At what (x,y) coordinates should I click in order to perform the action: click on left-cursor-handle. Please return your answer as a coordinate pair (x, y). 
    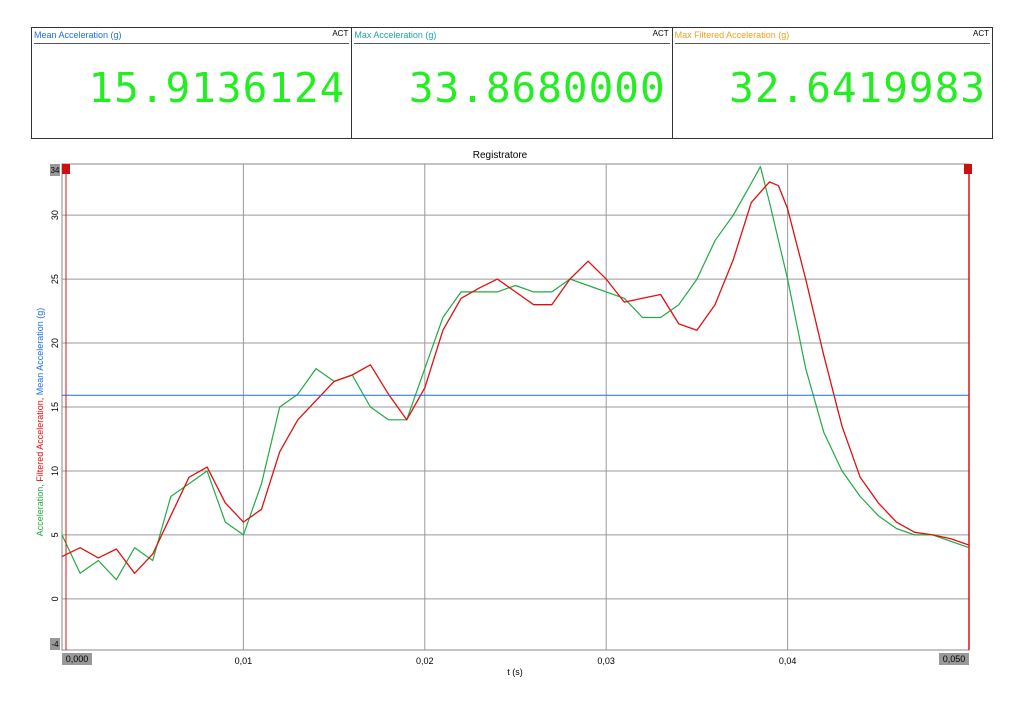
    Looking at the image, I should click on (66, 169).